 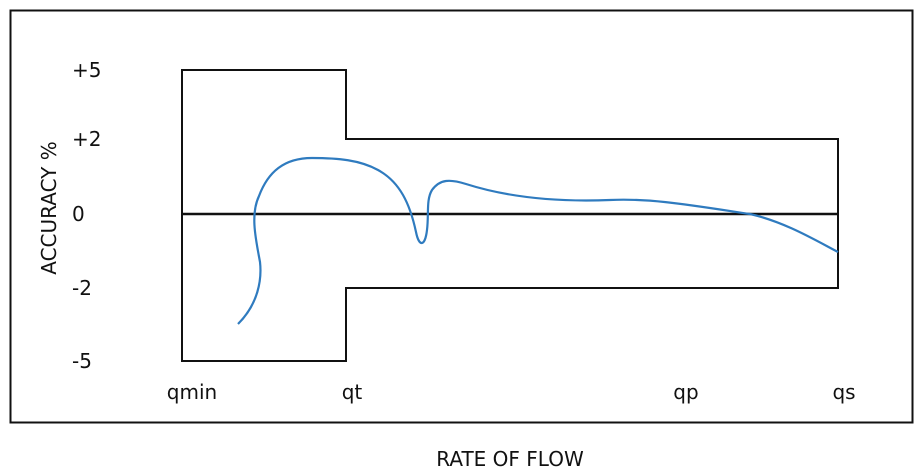 I want to click on x-tick-label: qt, so click(x=352, y=392).